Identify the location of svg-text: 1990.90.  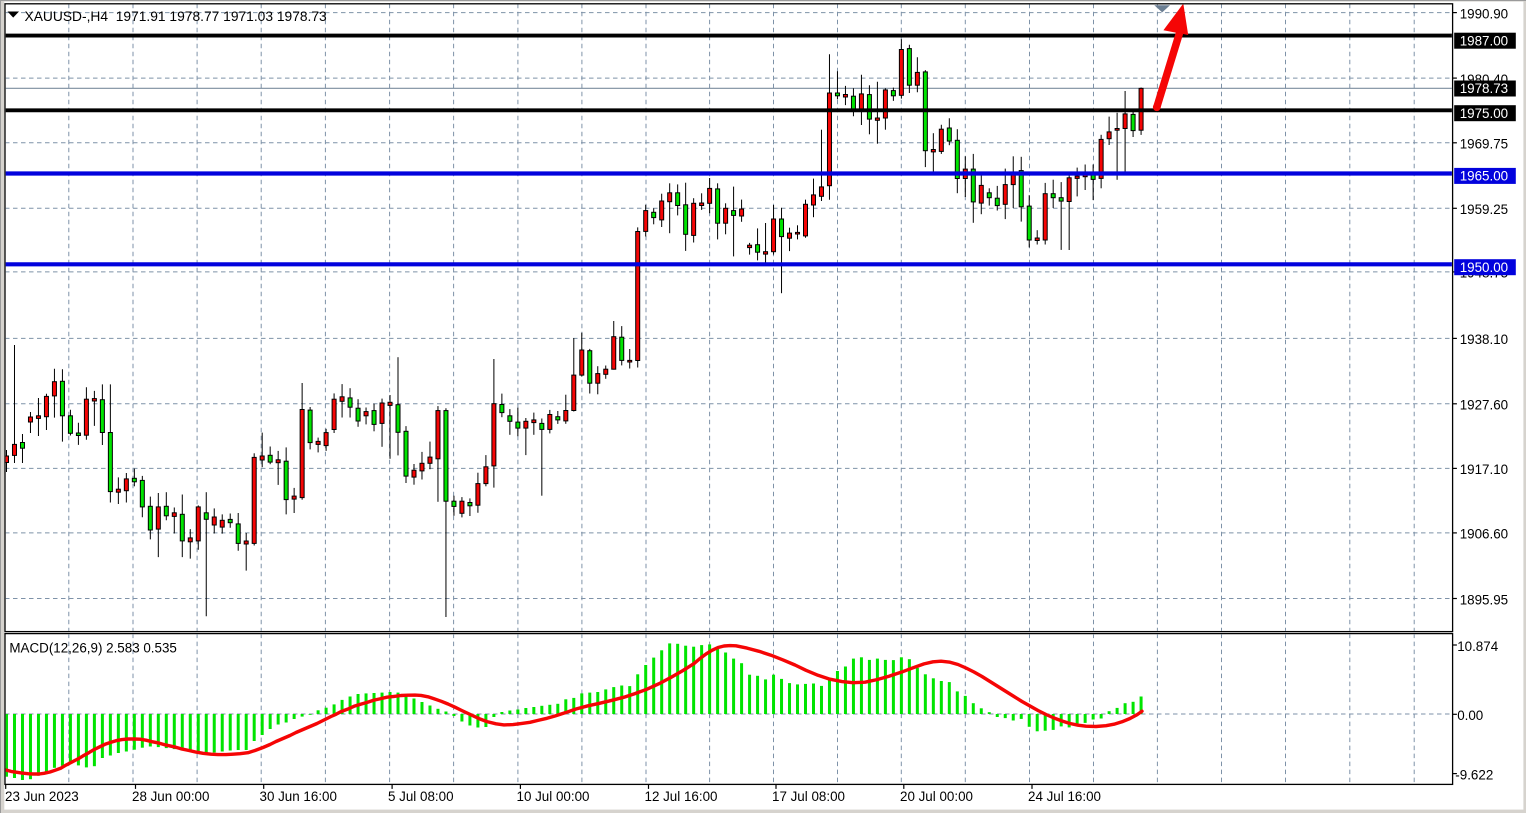
(1484, 13).